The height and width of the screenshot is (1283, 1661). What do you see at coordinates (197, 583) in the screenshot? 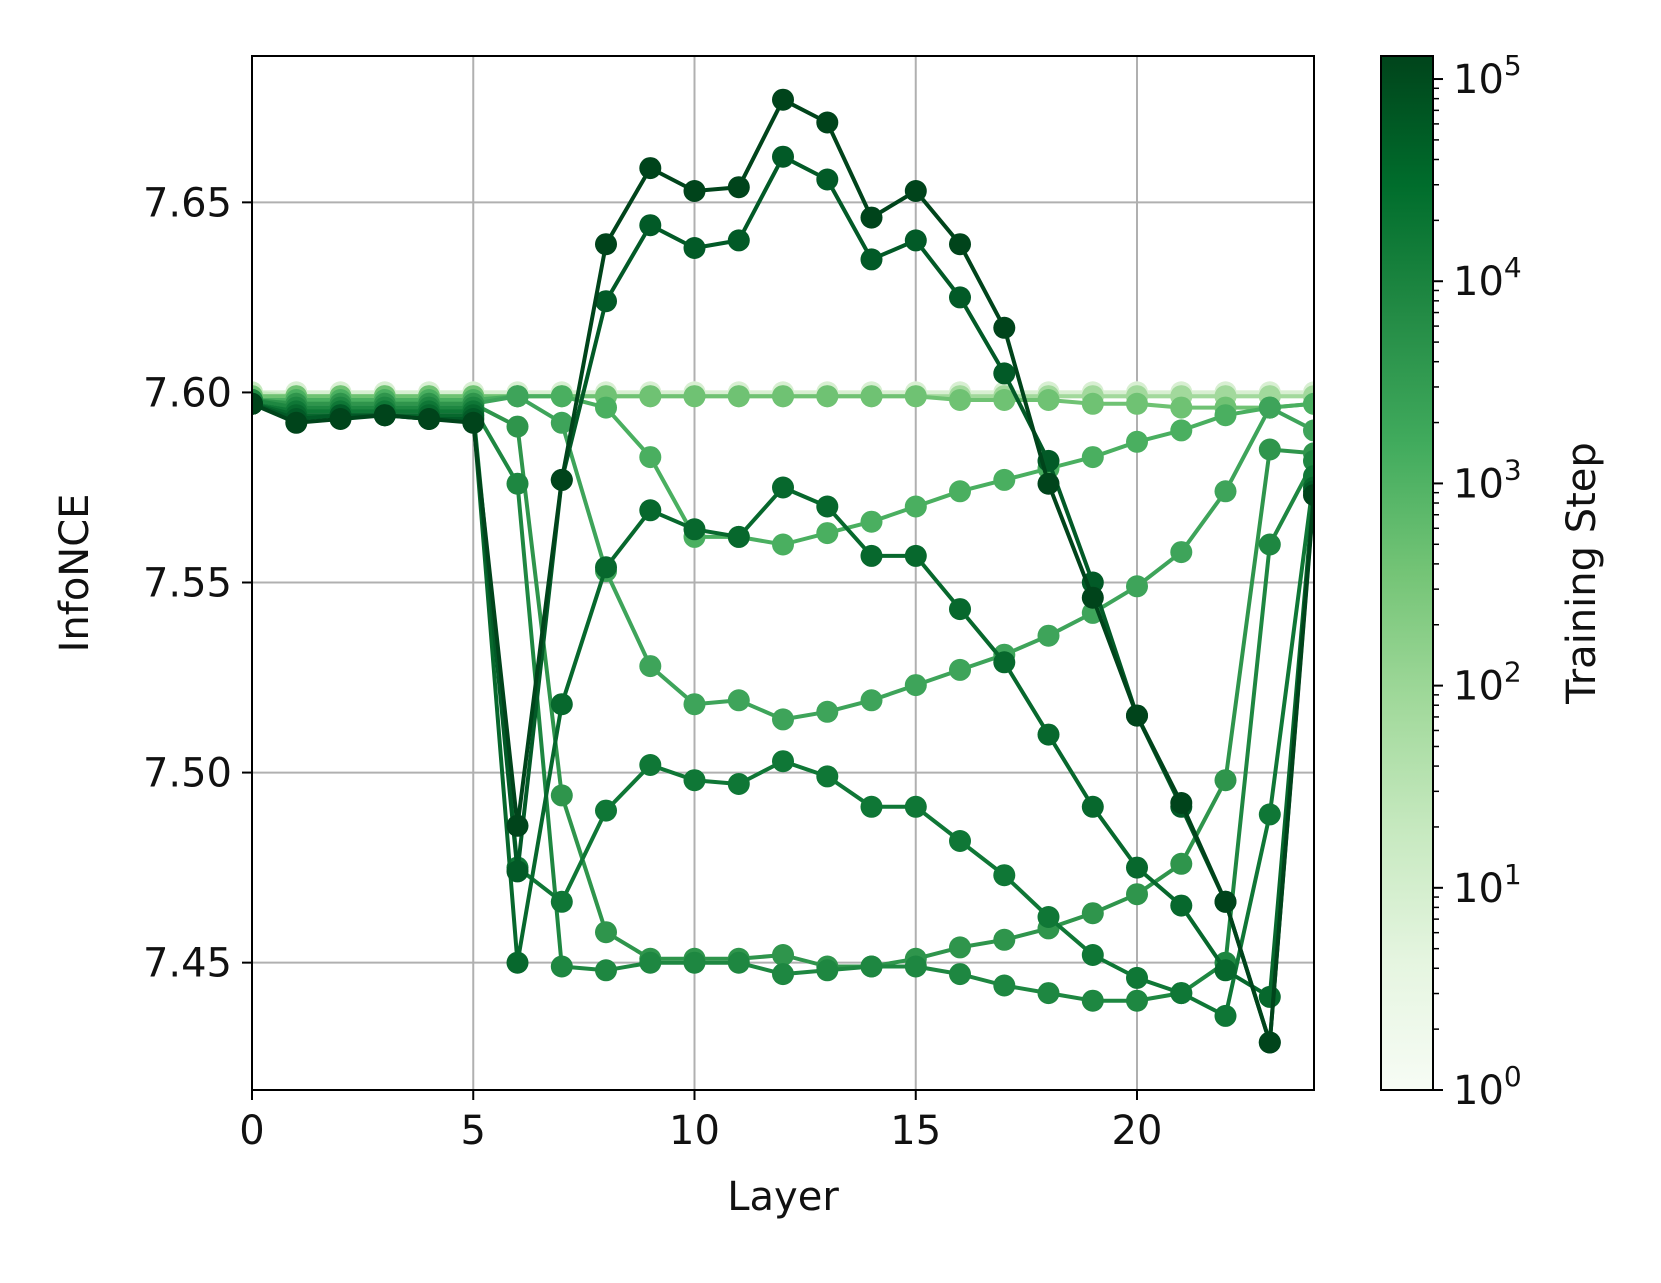
I see `y-axis-ticks: 7.45 7.50 7.55 7.60 7.65` at bounding box center [197, 583].